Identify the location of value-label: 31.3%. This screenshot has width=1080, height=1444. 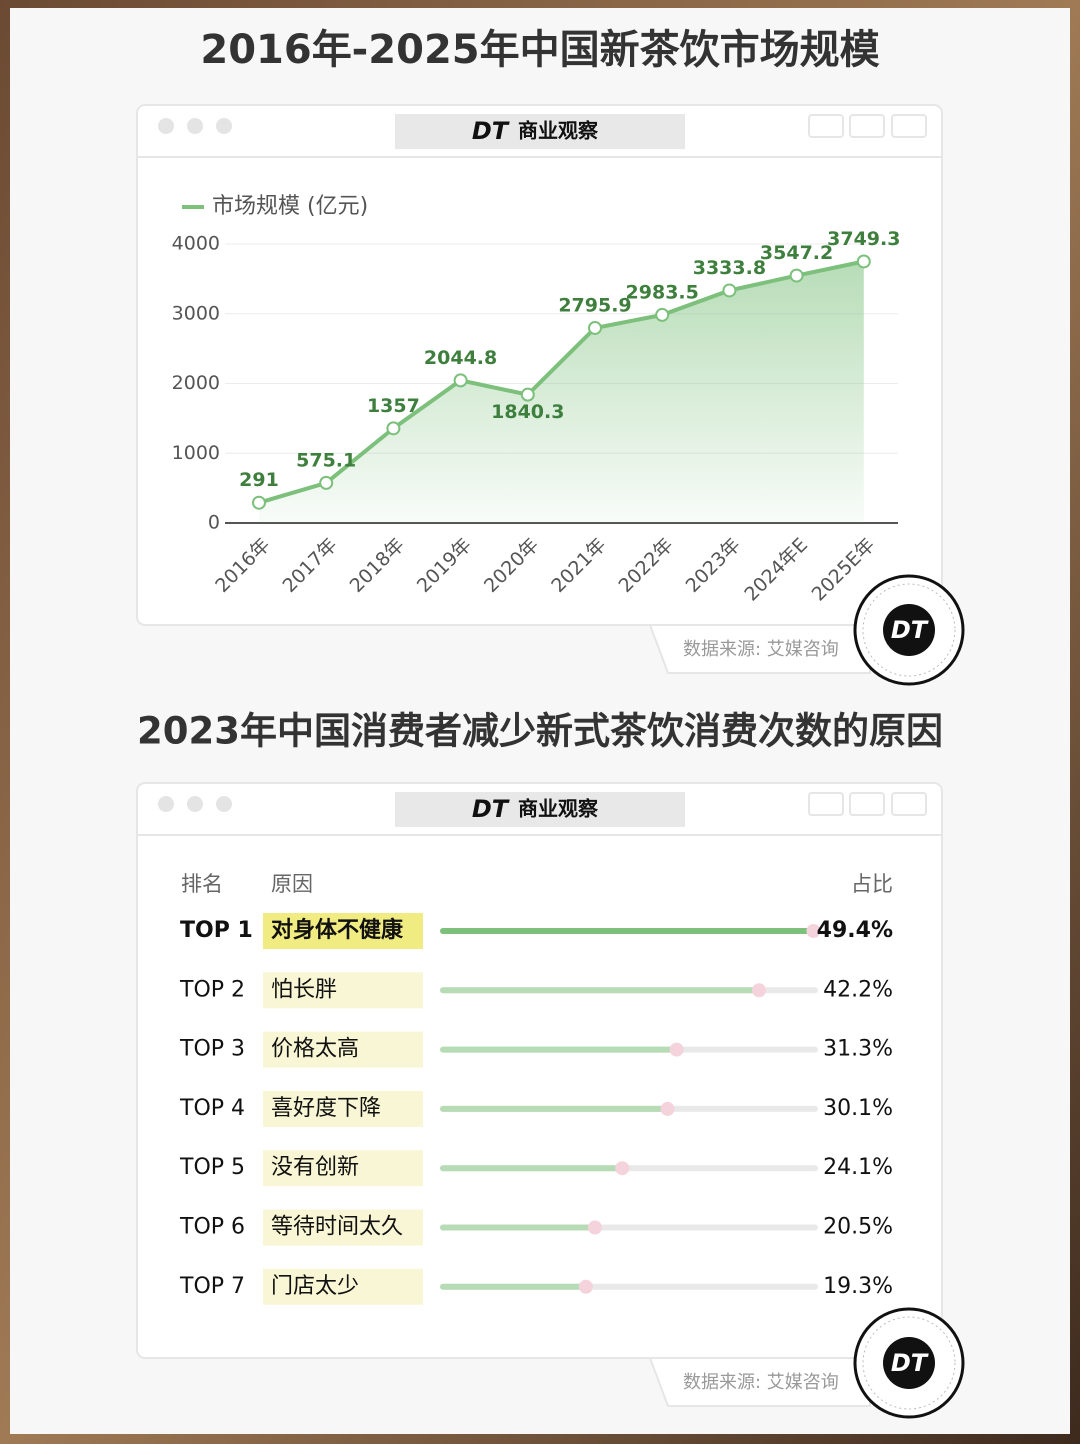
(858, 1049).